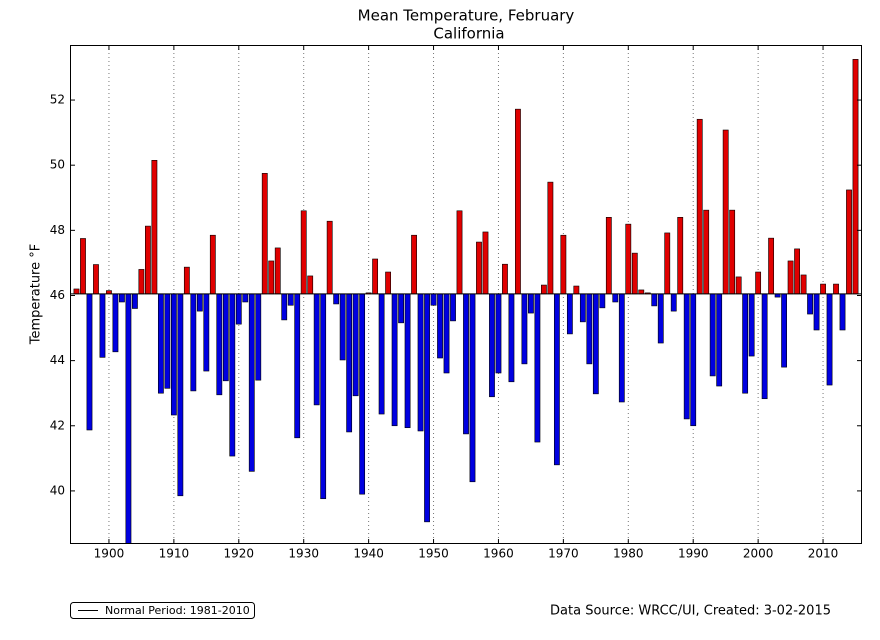  What do you see at coordinates (823, 554) in the screenshot?
I see `x-tick-label: 2010` at bounding box center [823, 554].